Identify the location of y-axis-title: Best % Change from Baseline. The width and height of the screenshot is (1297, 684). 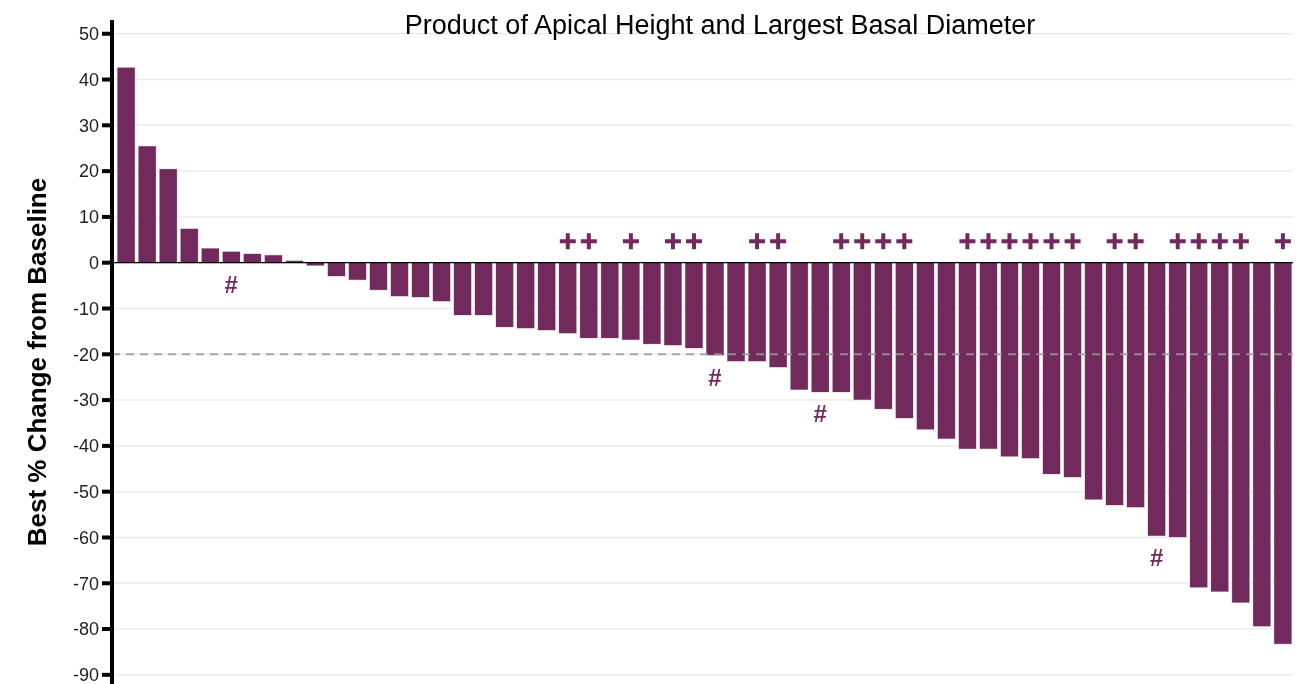
(37, 362).